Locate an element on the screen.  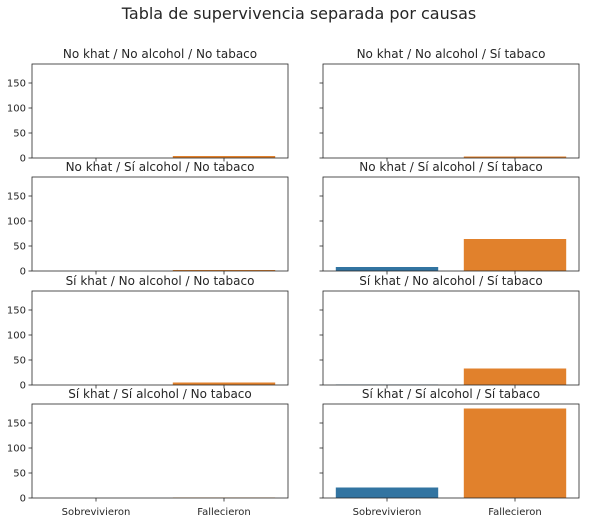
subplot-title: Sí khat / Sí alcohol / No tabaco is located at coordinates (160, 394).